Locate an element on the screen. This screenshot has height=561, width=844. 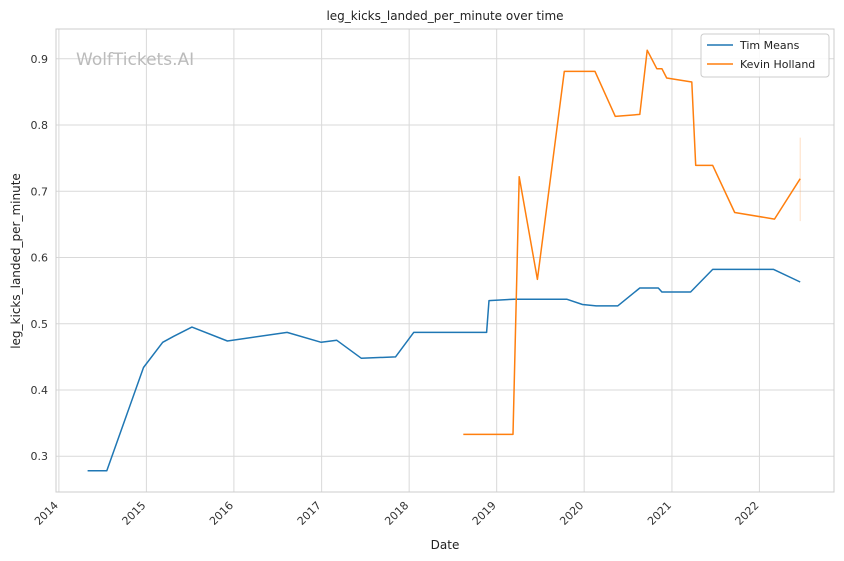
x-tick-label: 2022 is located at coordinates (747, 513).